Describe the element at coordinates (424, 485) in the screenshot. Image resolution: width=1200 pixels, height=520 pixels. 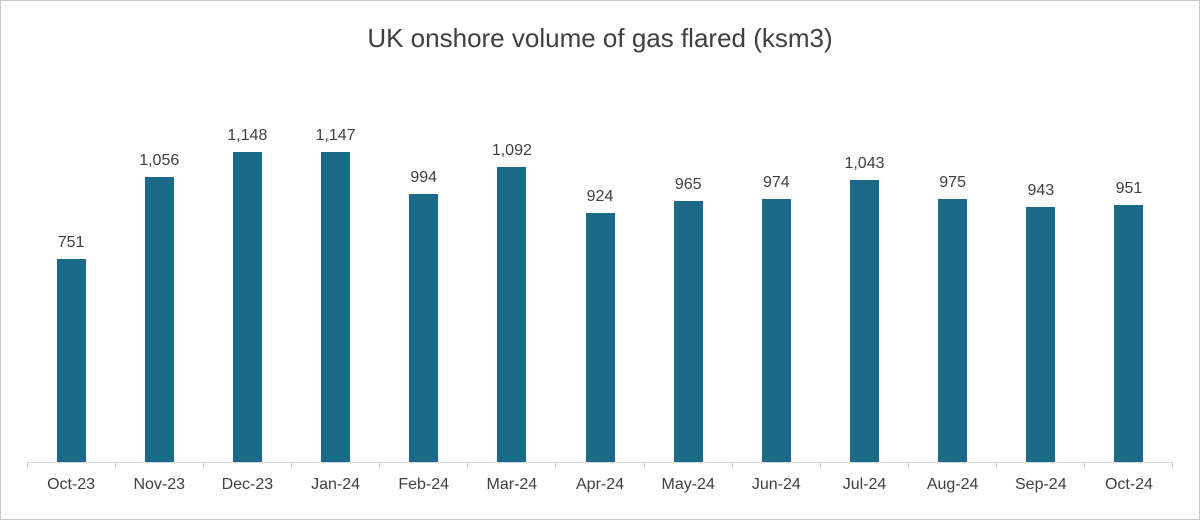
I see `x-axis-label: Feb-24` at that location.